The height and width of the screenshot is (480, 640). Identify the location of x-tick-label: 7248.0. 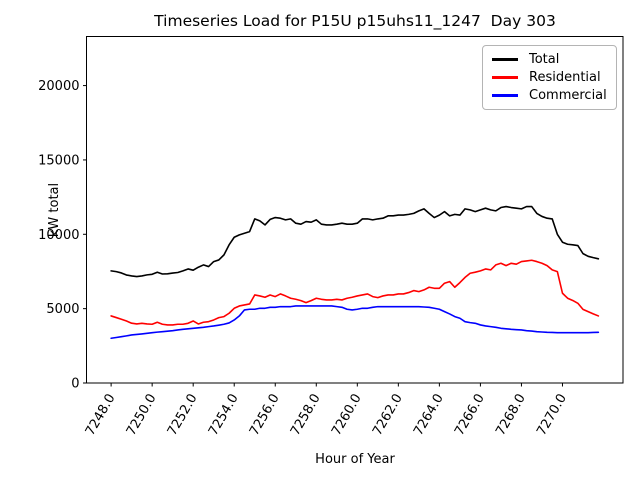
(101, 415).